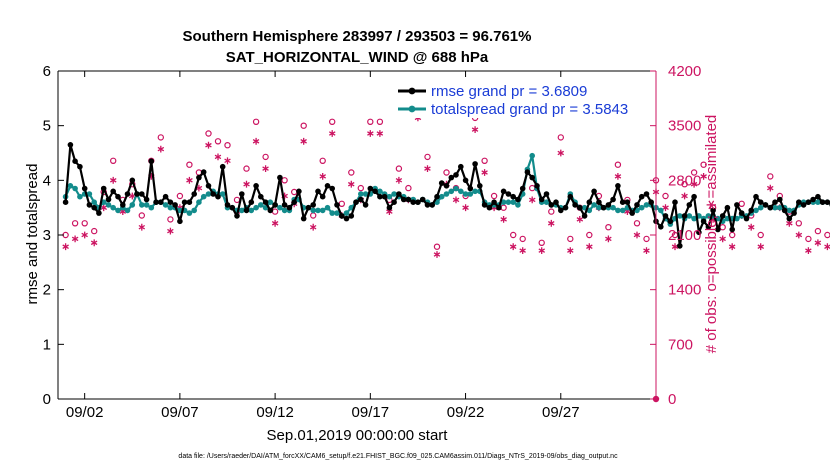  What do you see at coordinates (684, 235) in the screenshot?
I see `y2-tick-label: 2100` at bounding box center [684, 235].